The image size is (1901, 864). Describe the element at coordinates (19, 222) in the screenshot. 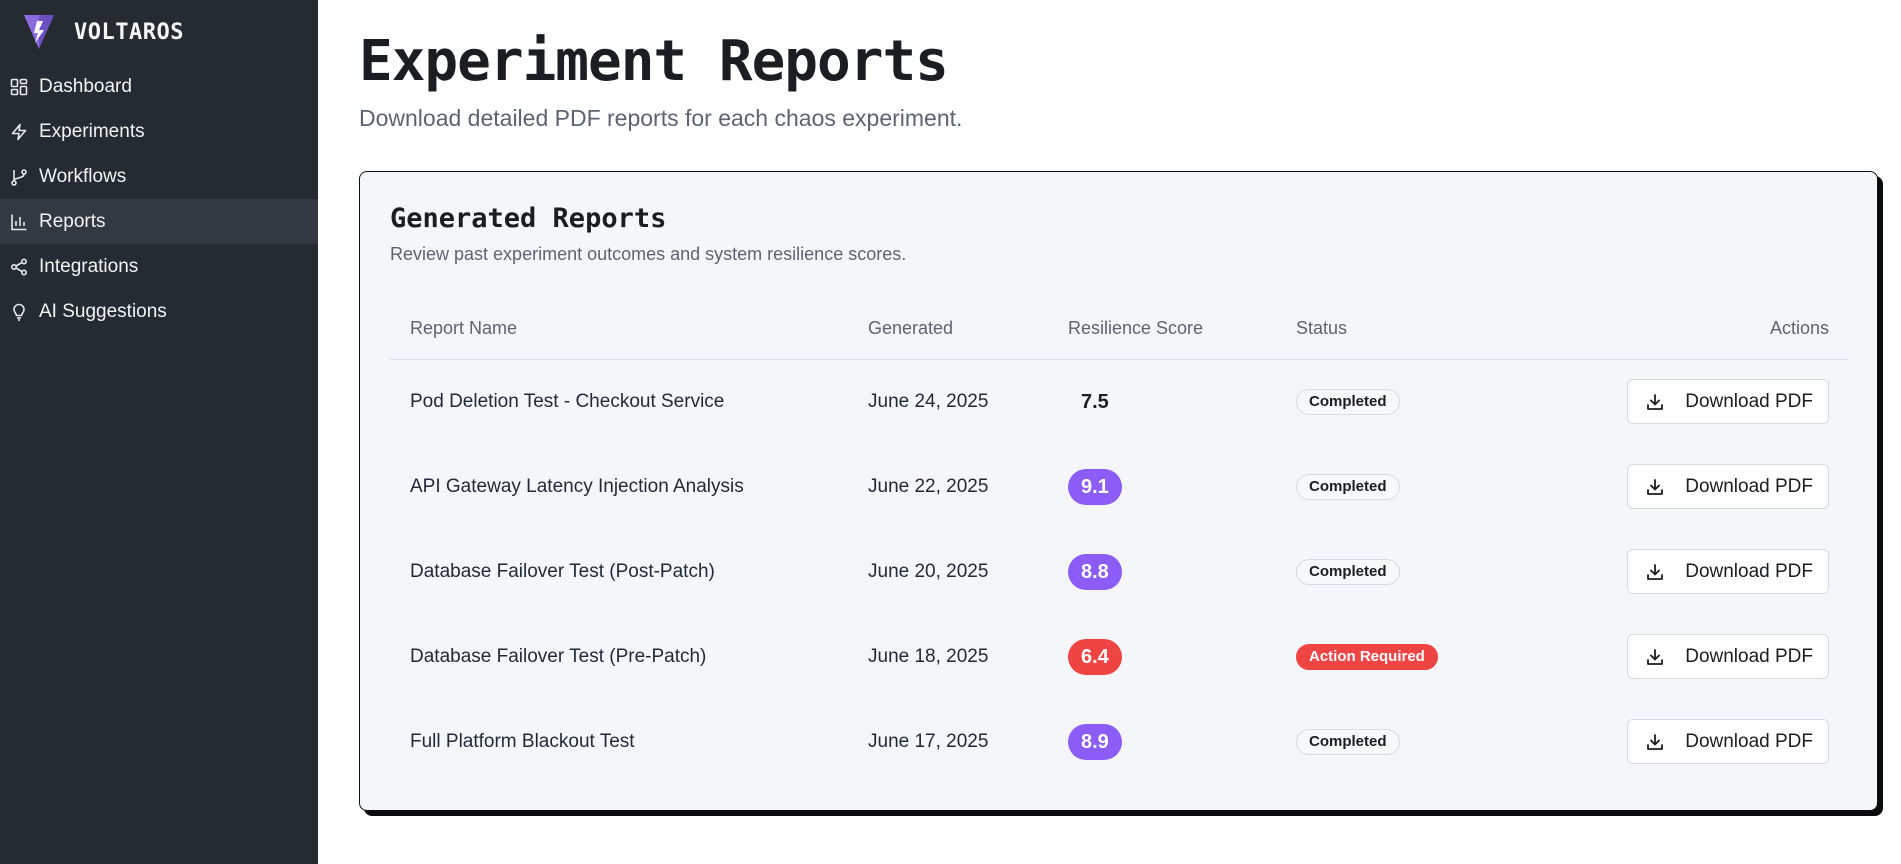

I see `bar-chart-icon` at that location.